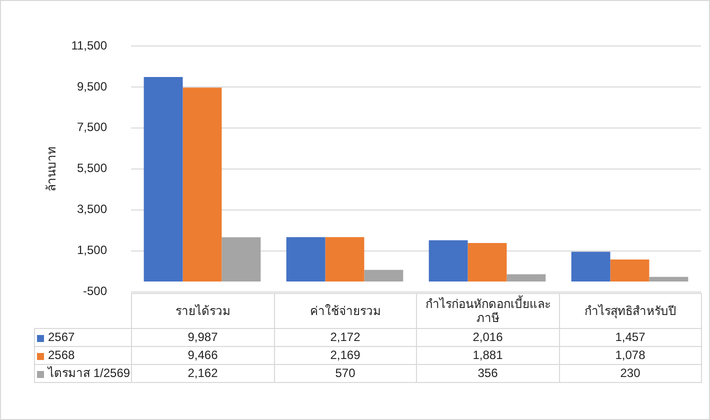  Describe the element at coordinates (95, 291) in the screenshot. I see `y-tick-label: -500` at that location.